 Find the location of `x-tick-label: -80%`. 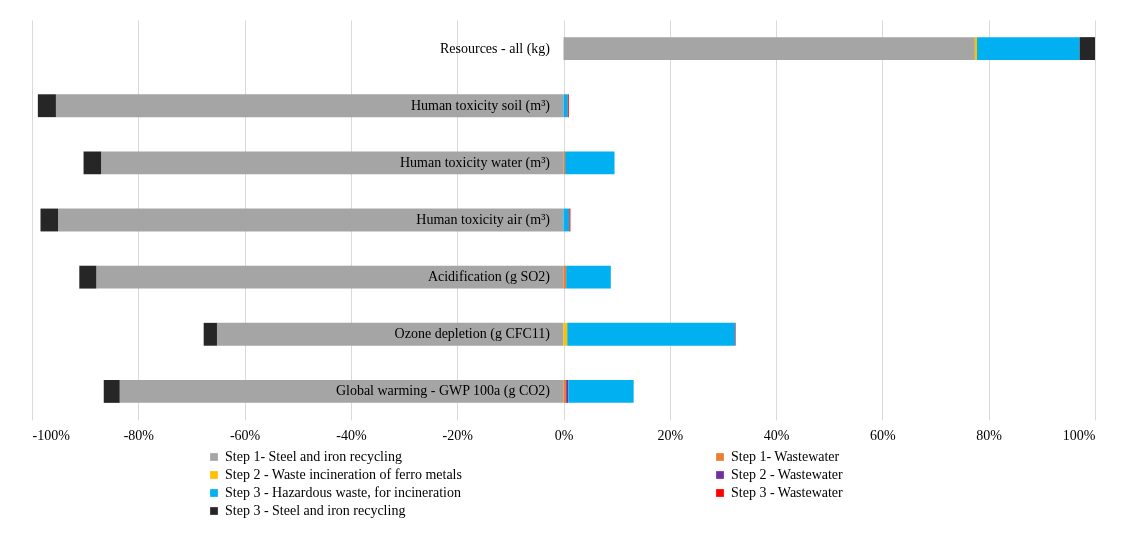

x-tick-label: -80% is located at coordinates (139, 435).